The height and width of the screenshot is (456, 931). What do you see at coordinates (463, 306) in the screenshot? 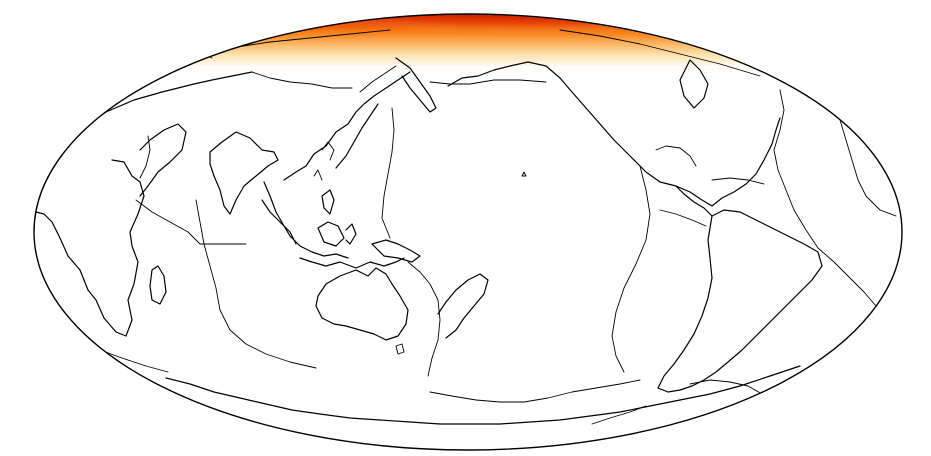
I see `coastline-new-zealand` at bounding box center [463, 306].